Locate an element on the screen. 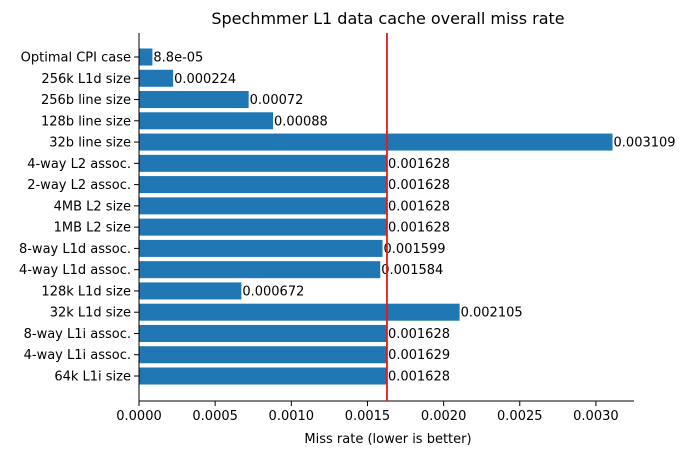 The width and height of the screenshot is (688, 459). y-tick-label: 128k L1d size is located at coordinates (86, 291).